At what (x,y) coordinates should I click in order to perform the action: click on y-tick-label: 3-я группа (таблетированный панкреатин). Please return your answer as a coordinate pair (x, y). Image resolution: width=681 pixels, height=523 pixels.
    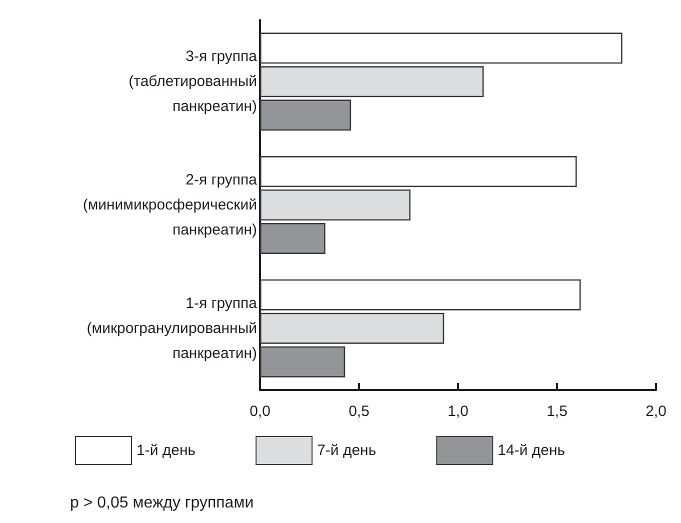
    Looking at the image, I should click on (193, 82).